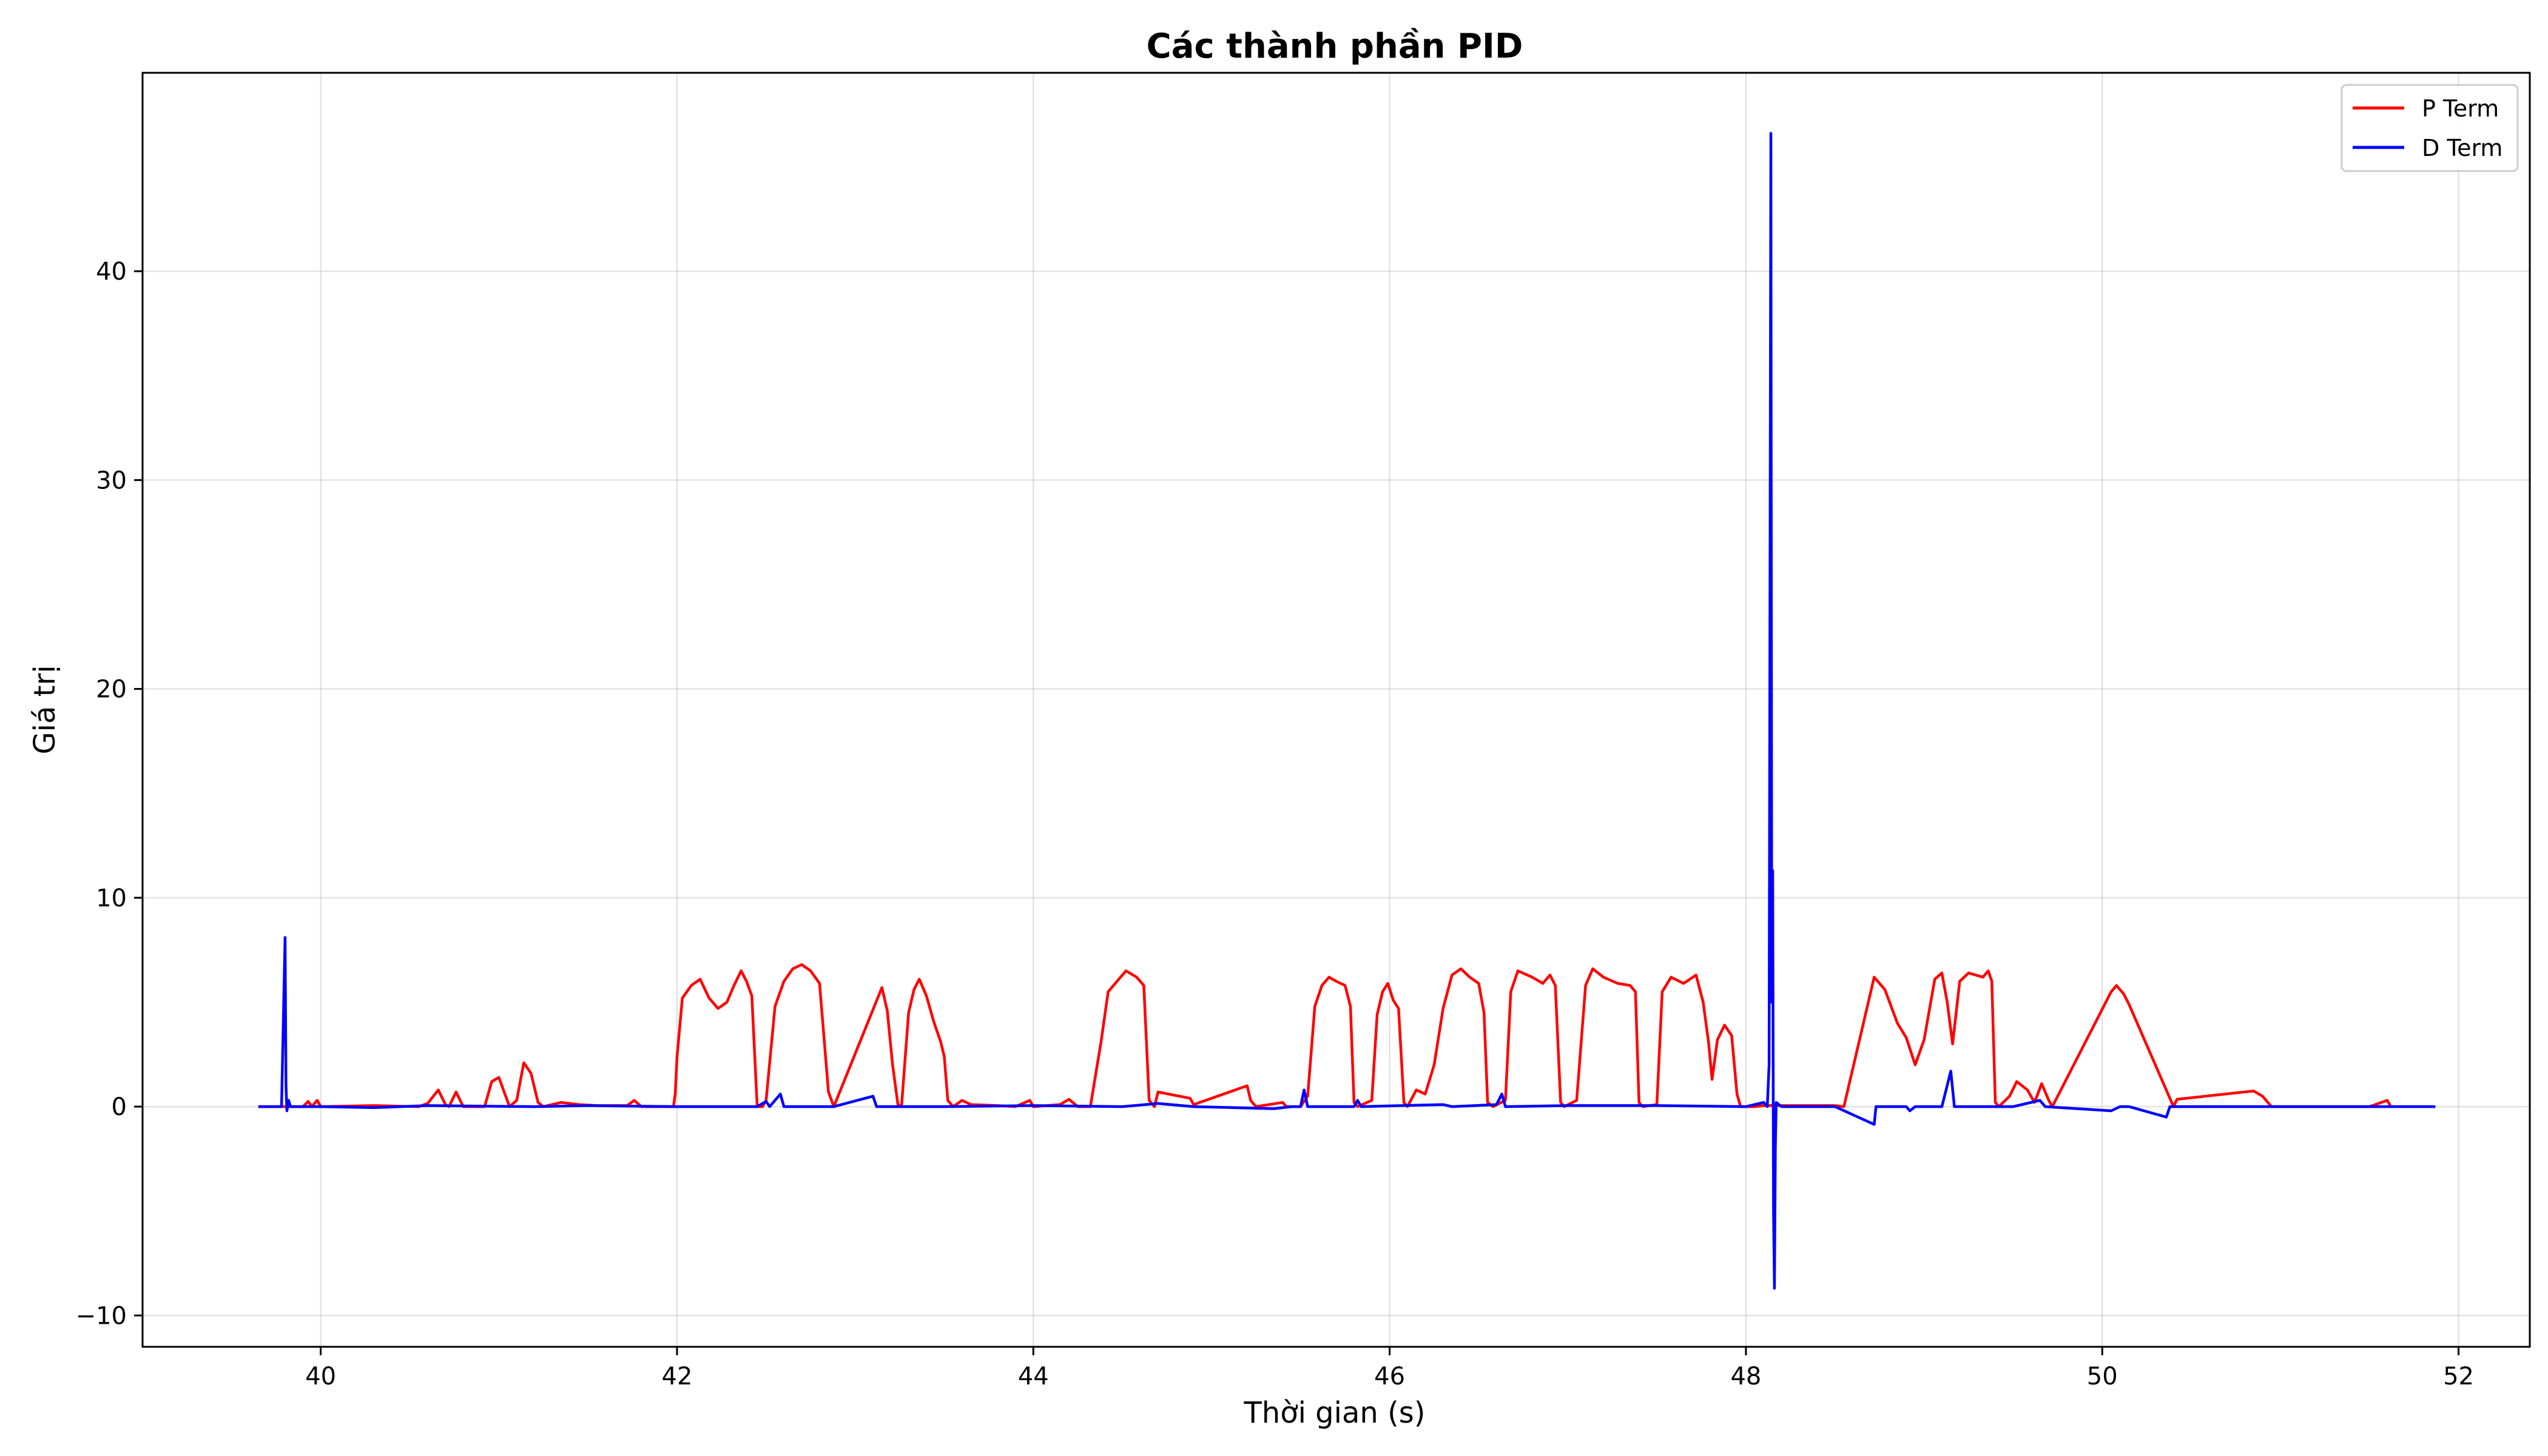  I want to click on y-tick-label: 10, so click(111, 898).